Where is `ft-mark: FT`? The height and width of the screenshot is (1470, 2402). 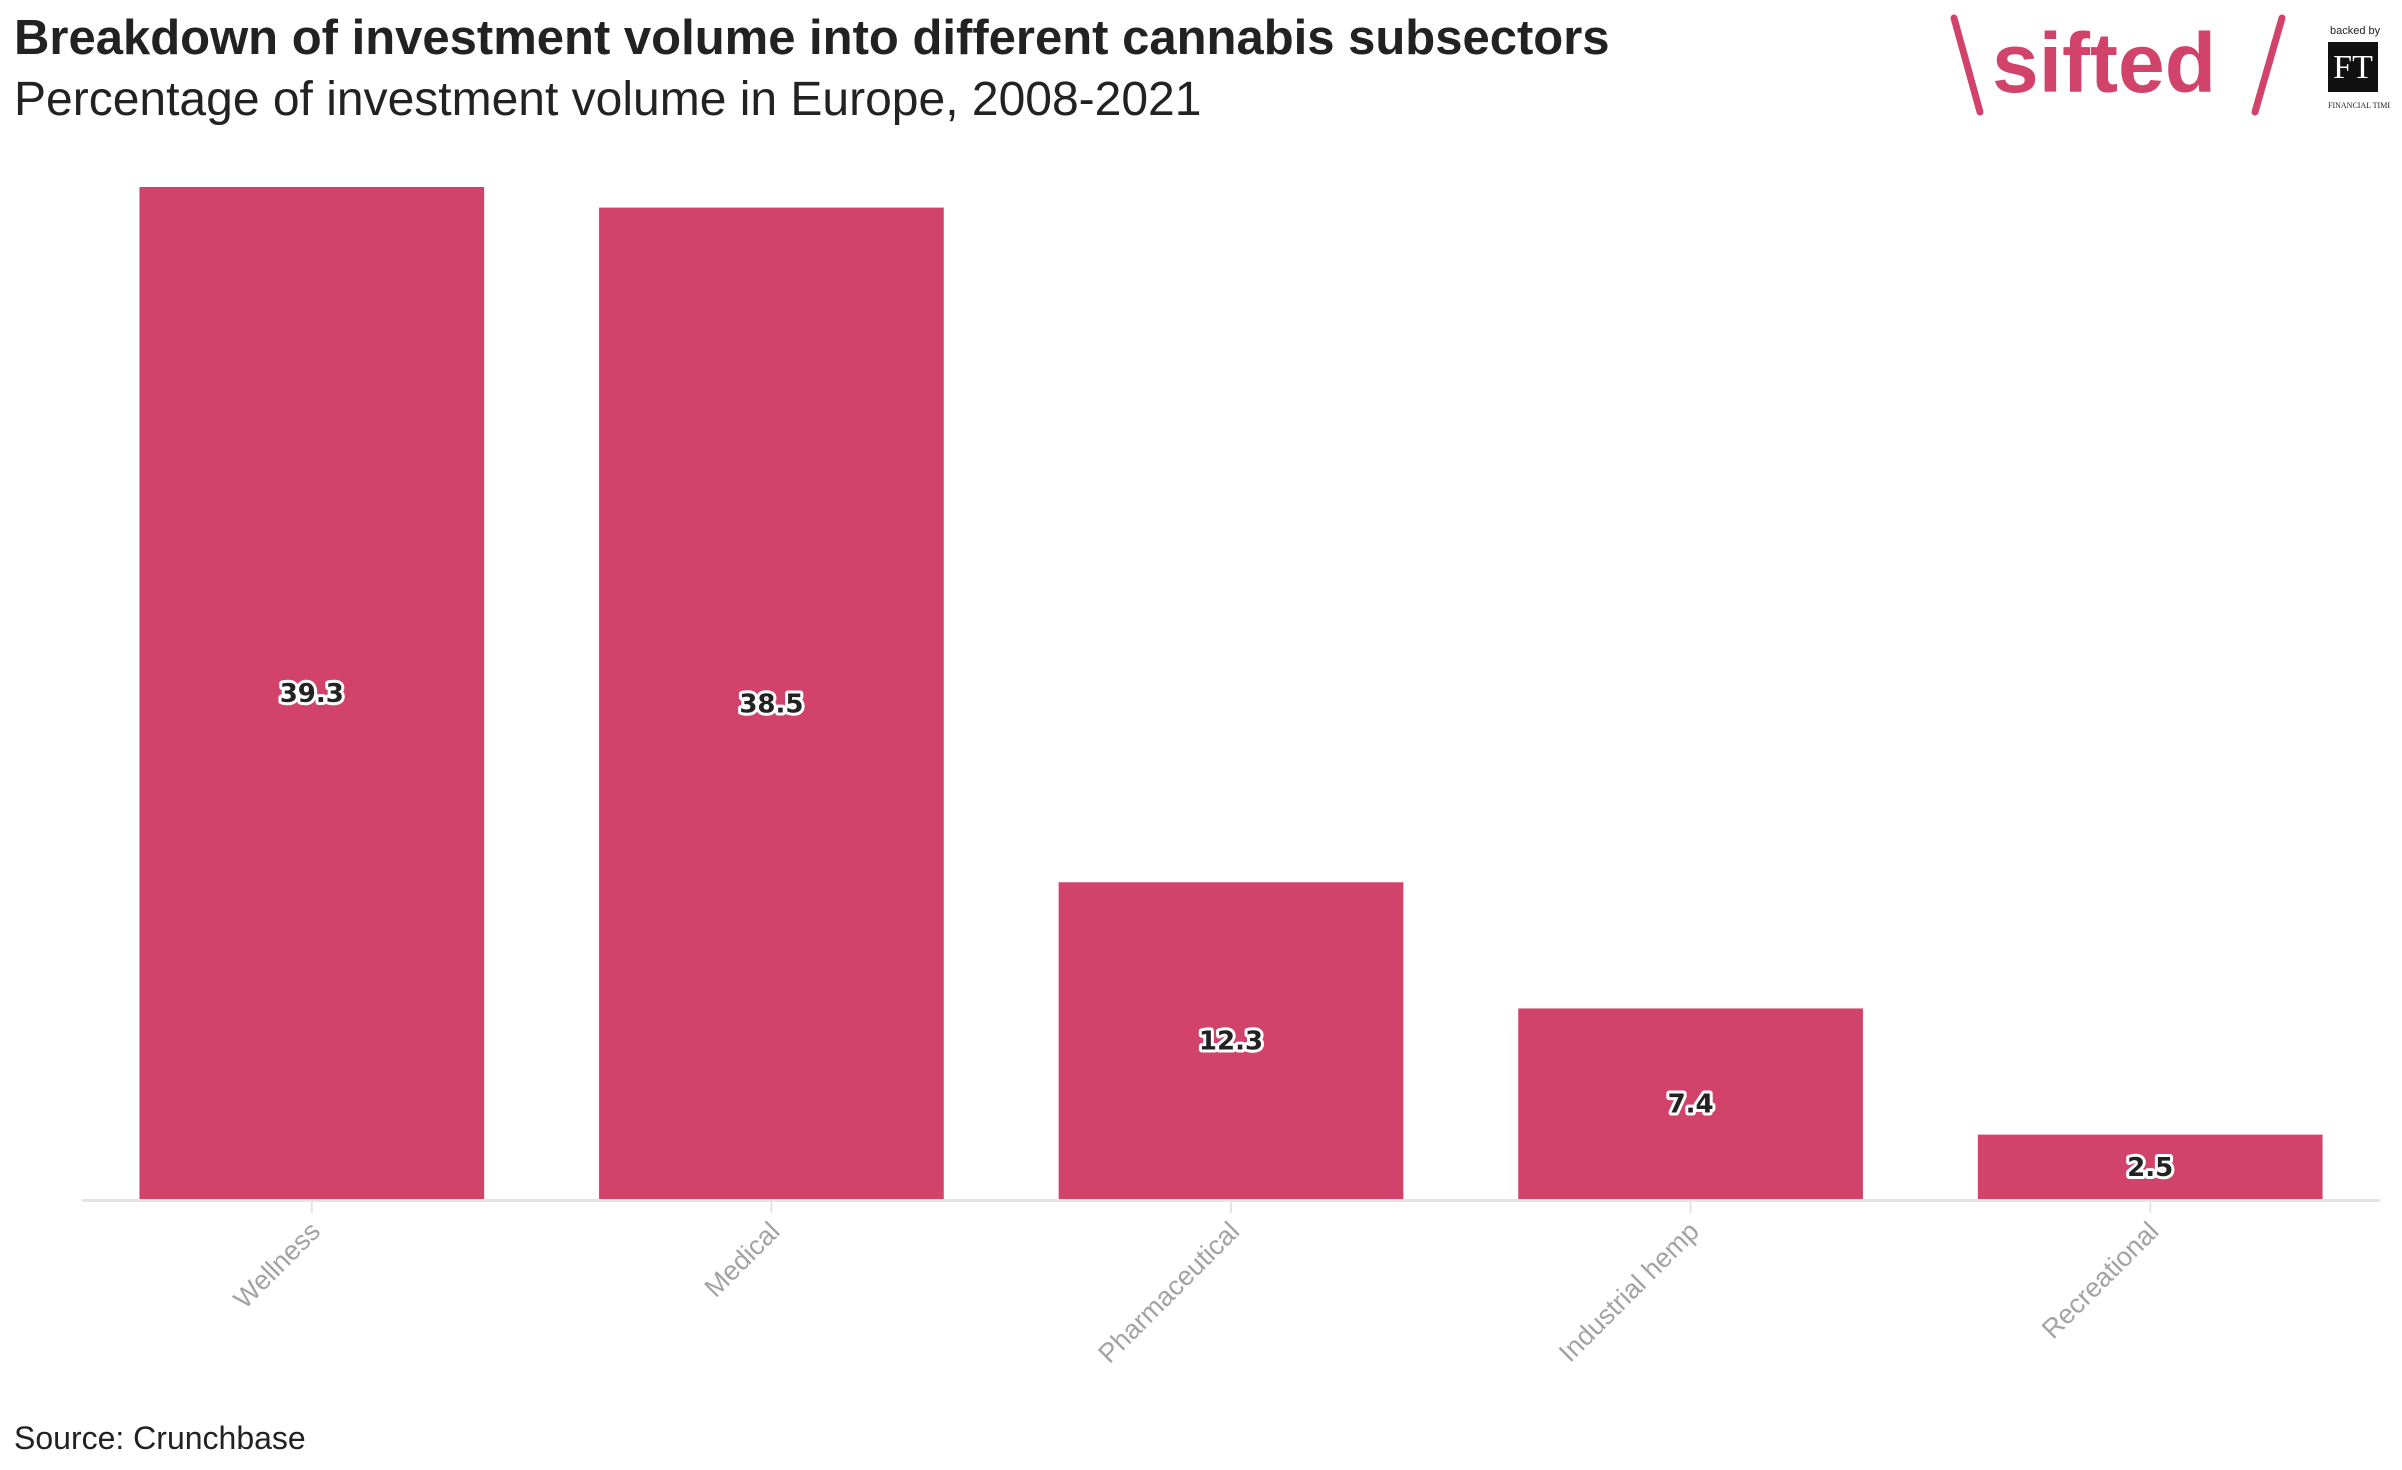
ft-mark: FT is located at coordinates (2353, 67).